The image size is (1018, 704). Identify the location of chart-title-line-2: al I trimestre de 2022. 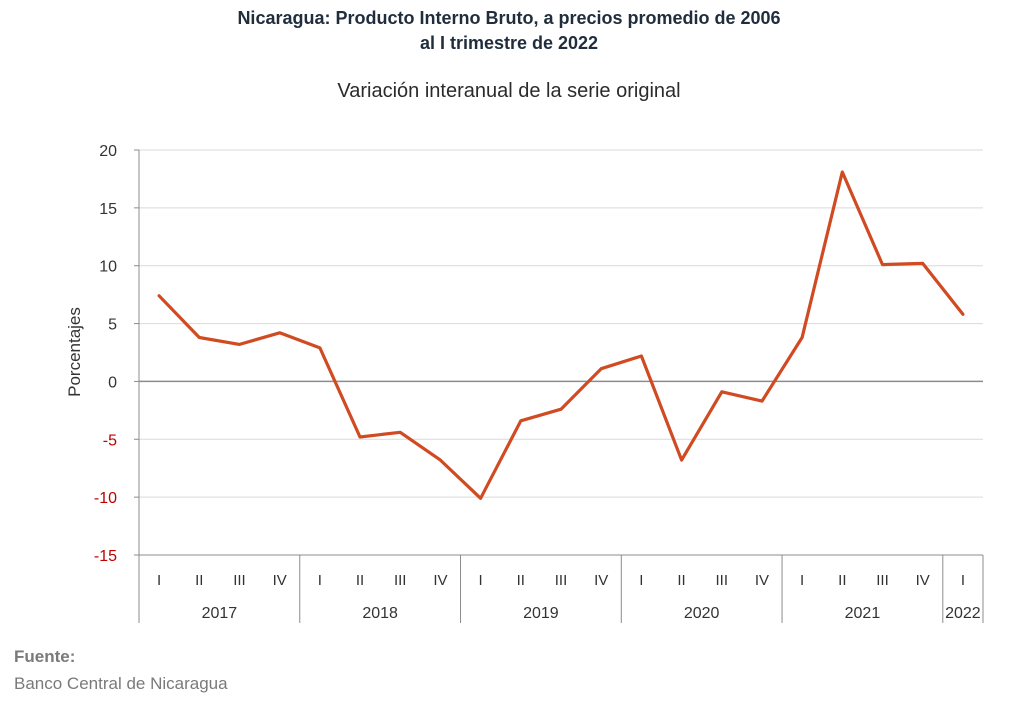
(509, 43).